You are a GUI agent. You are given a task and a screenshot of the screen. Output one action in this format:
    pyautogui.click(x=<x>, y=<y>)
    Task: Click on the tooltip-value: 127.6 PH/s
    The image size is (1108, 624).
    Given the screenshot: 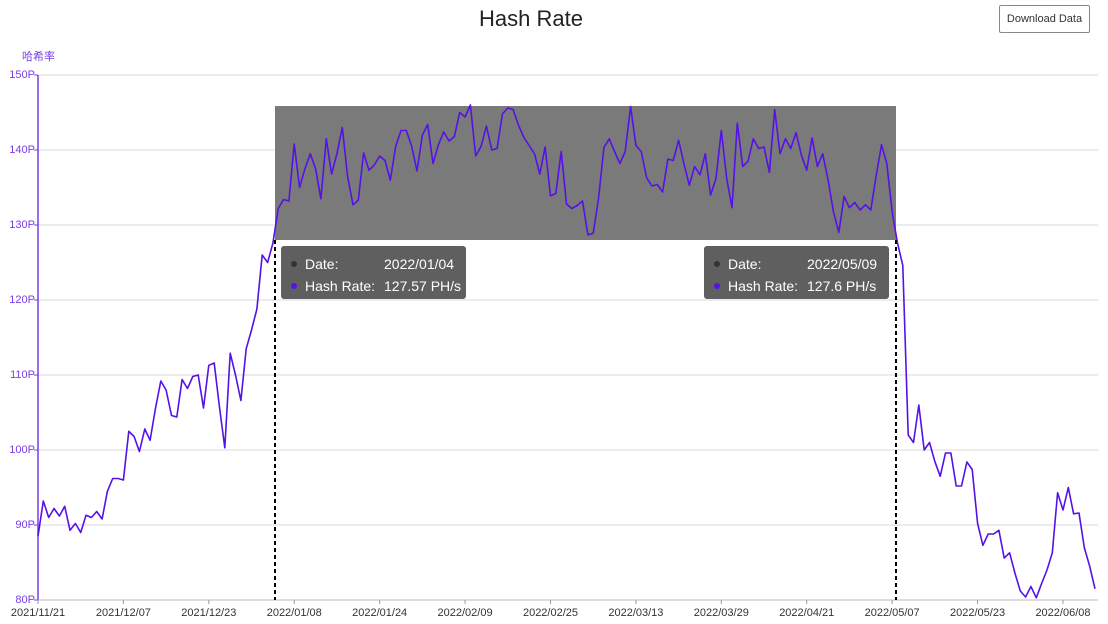 What is the action you would take?
    pyautogui.click(x=842, y=286)
    